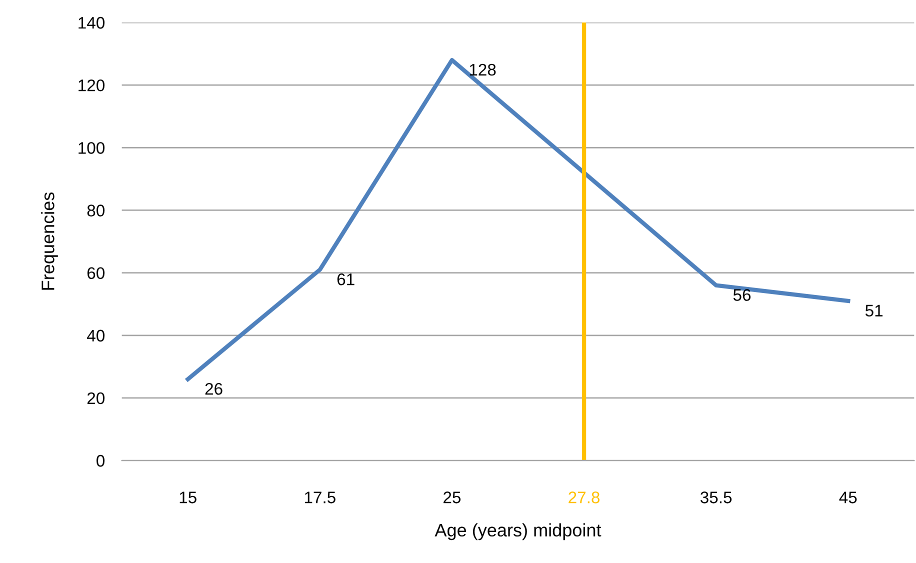 The width and height of the screenshot is (916, 563). What do you see at coordinates (483, 70) in the screenshot?
I see `data-label: 128` at bounding box center [483, 70].